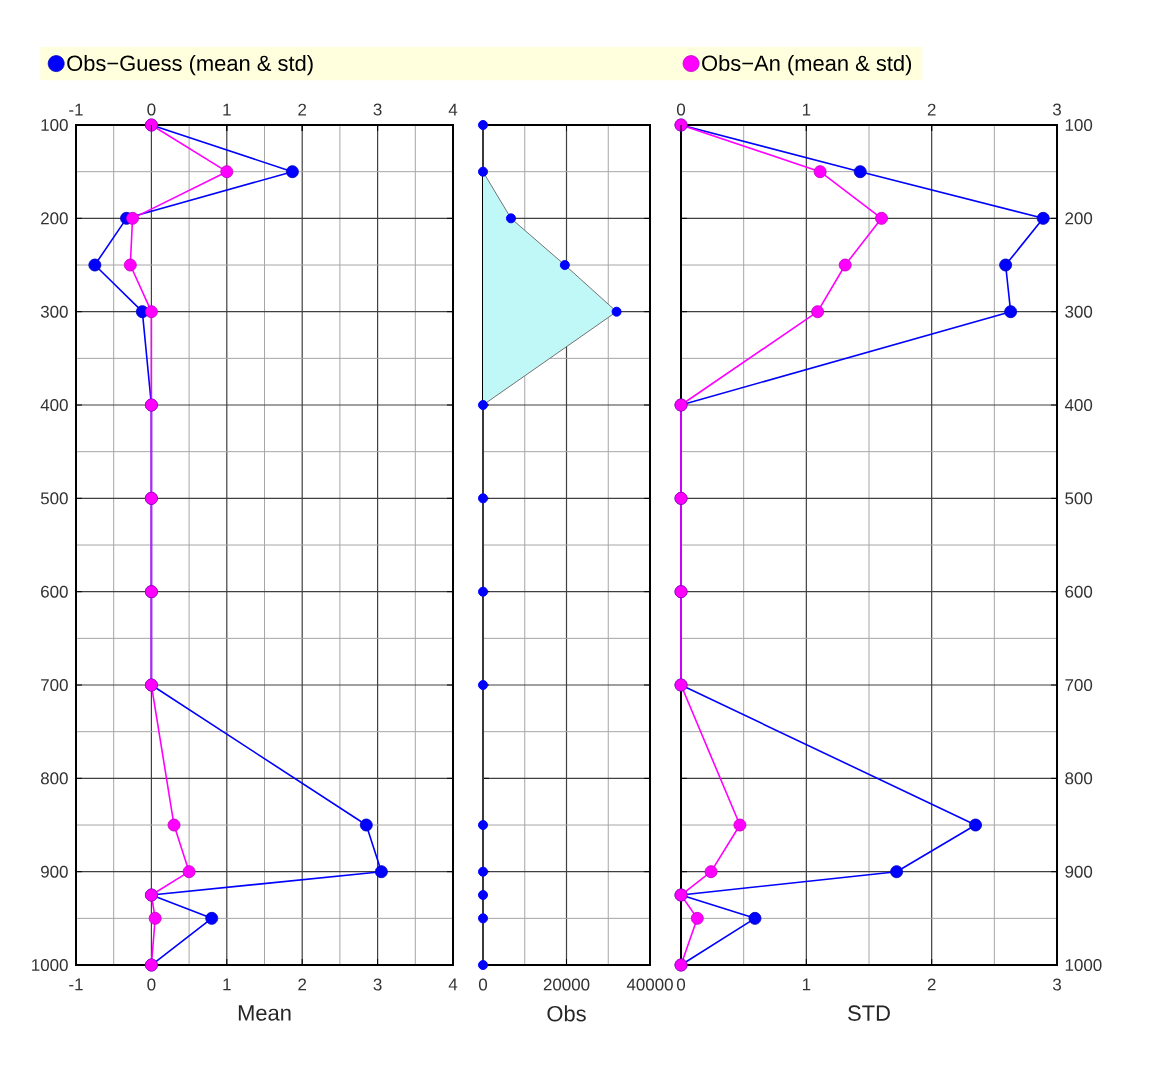 The image size is (1158, 1068). I want to click on x-axis-title: STD, so click(869, 1013).